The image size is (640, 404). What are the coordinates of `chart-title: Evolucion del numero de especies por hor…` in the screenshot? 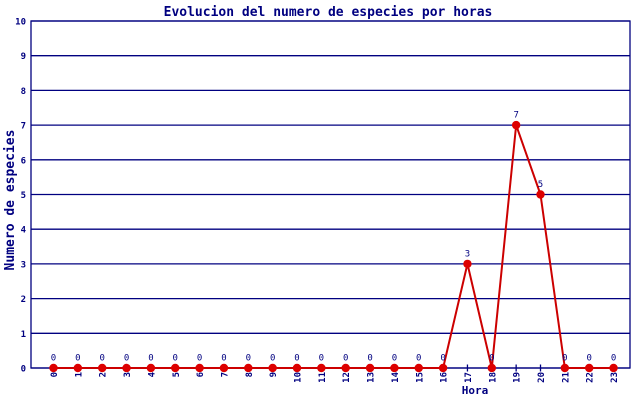 It's located at (328, 12).